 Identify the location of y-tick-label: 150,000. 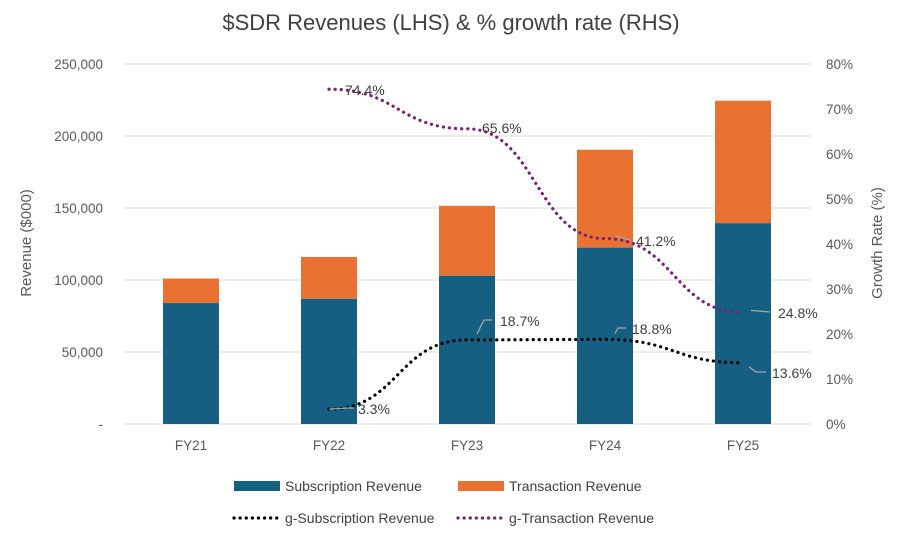
(78, 208).